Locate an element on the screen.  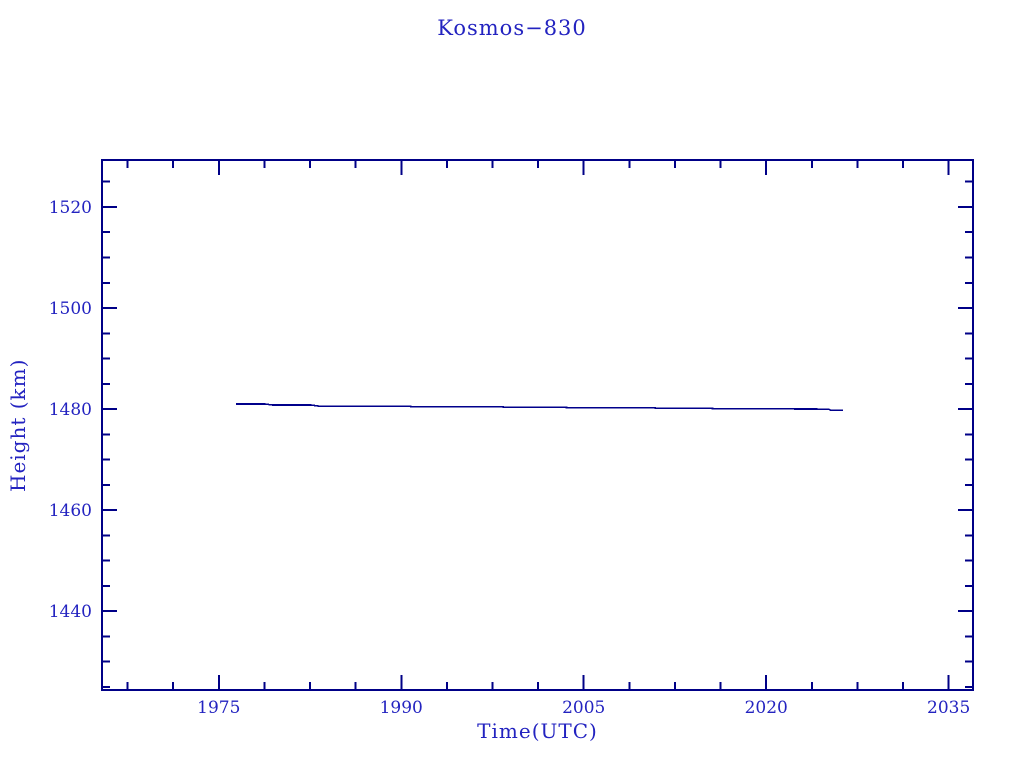
x-axis-label: Time(UTC) is located at coordinates (537, 731).